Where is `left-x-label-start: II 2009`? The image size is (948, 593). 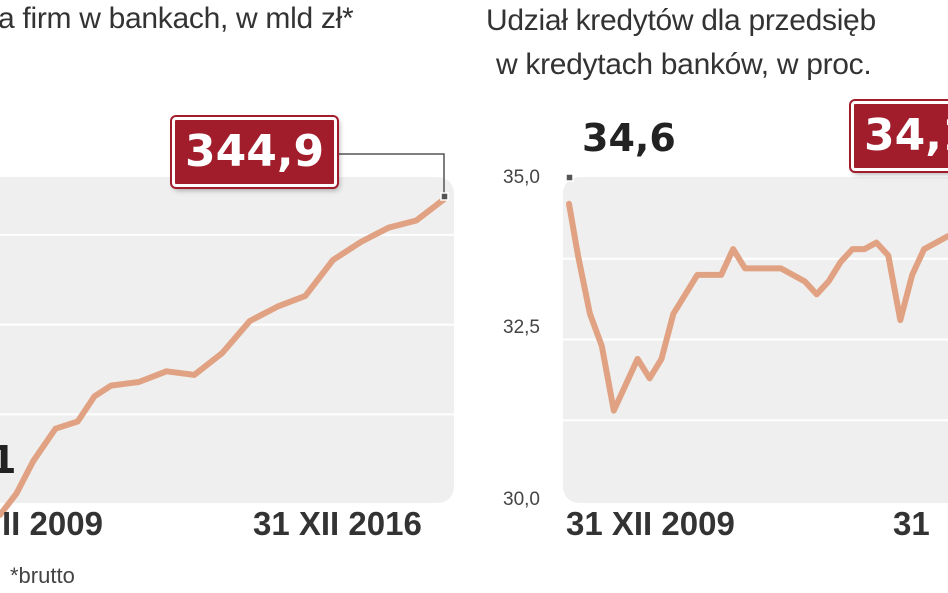
left-x-label-start: II 2009 is located at coordinates (52, 523).